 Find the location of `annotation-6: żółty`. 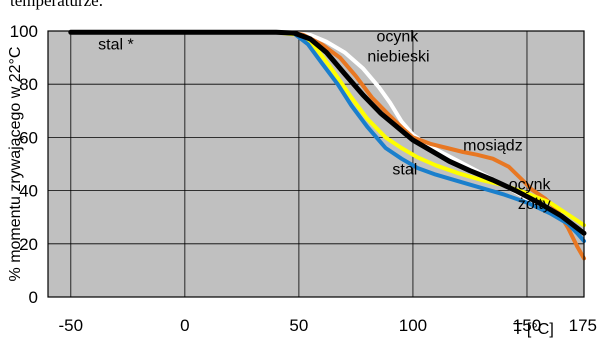

annotation-6: żółty is located at coordinates (534, 204).